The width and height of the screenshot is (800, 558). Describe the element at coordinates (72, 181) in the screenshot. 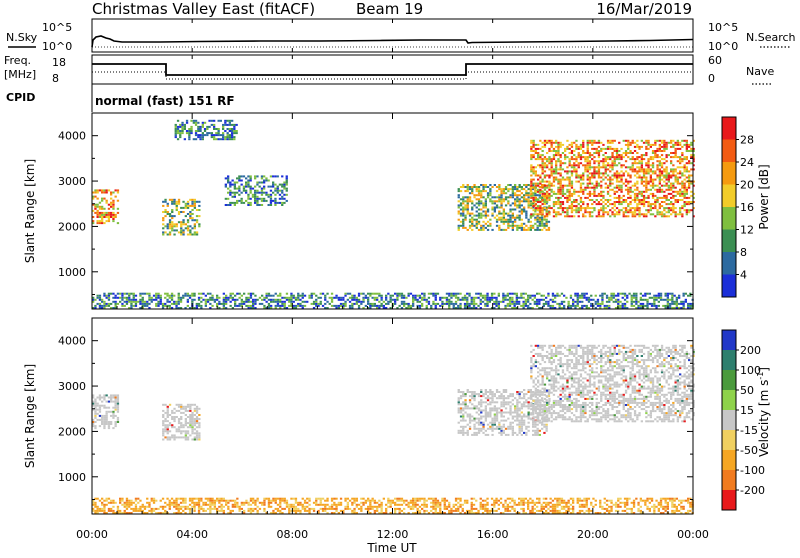

I see `y-tick-label: 3000` at that location.